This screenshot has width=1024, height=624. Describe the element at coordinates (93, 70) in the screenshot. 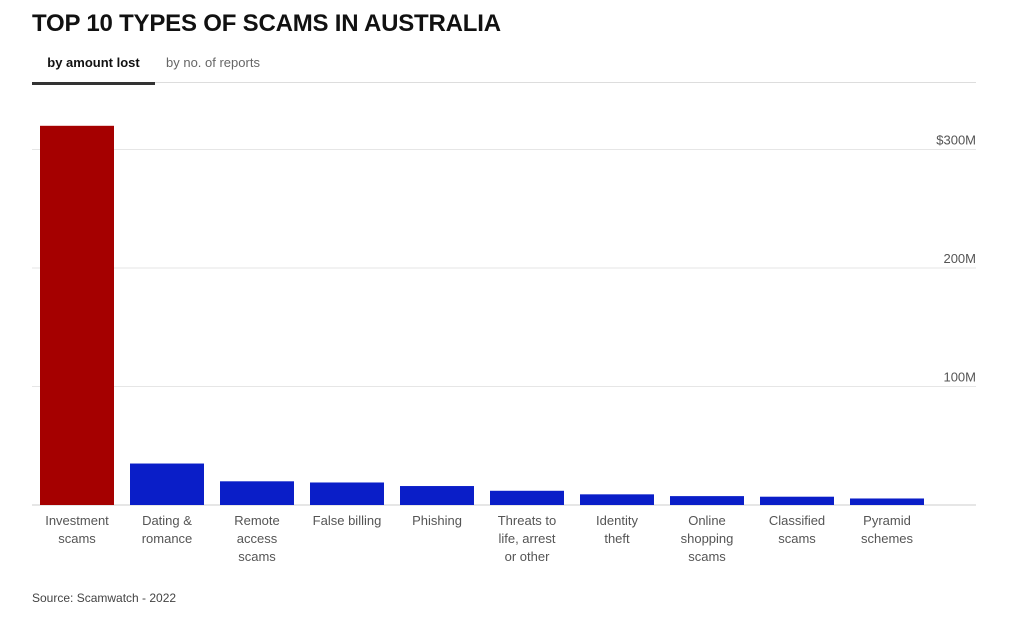

I see `tab-by-amount-lost: by amount lost` at that location.